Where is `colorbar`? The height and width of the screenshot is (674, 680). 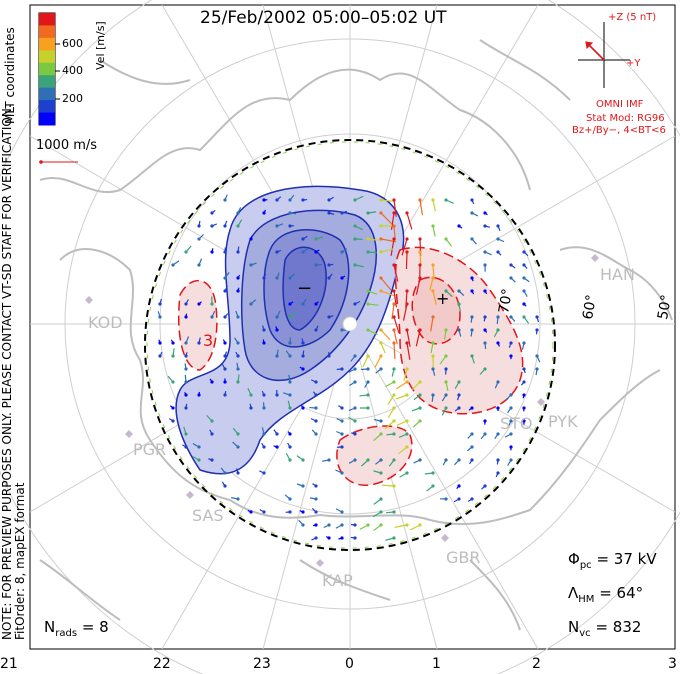
colorbar is located at coordinates (49, 69).